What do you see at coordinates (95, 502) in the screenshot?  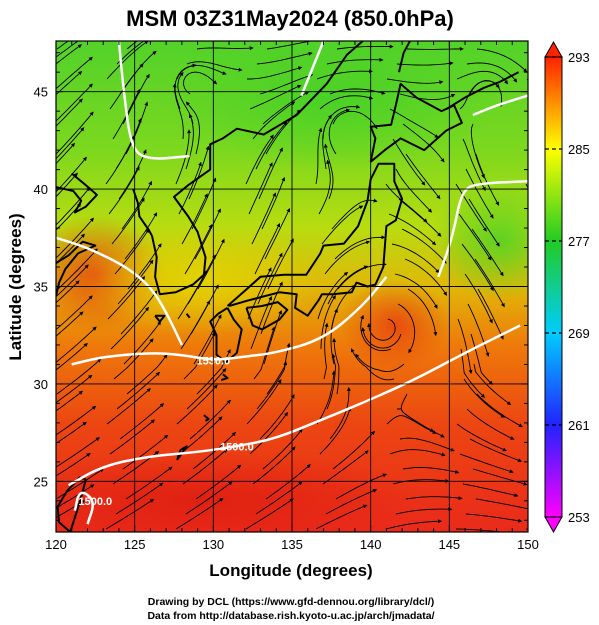 I see `contour-label-3: 1500.0` at bounding box center [95, 502].